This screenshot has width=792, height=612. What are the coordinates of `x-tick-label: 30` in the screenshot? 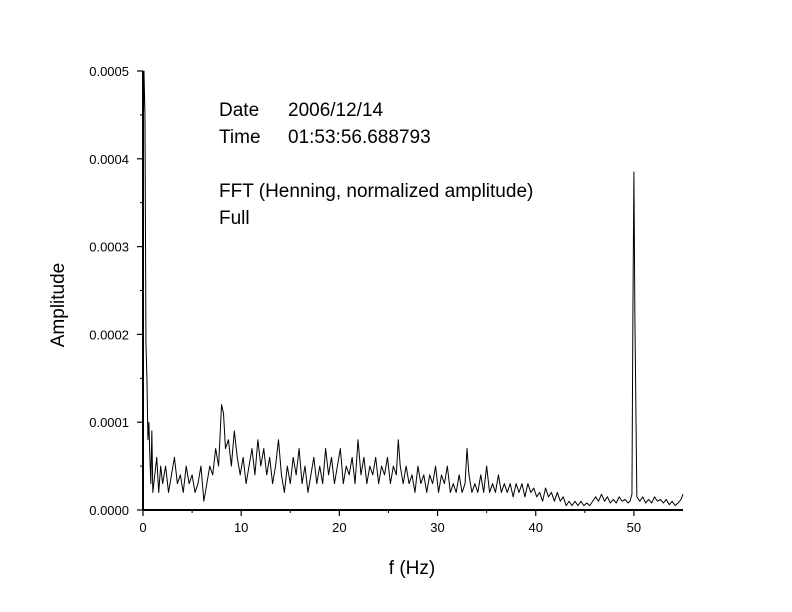 It's located at (437, 527).